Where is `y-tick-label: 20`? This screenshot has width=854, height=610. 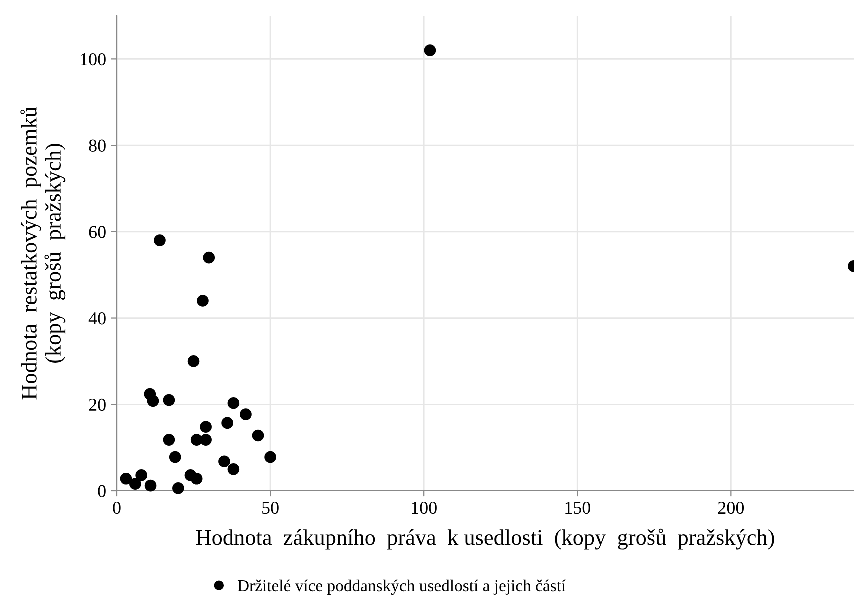
y-tick-label: 20 is located at coordinates (97, 405).